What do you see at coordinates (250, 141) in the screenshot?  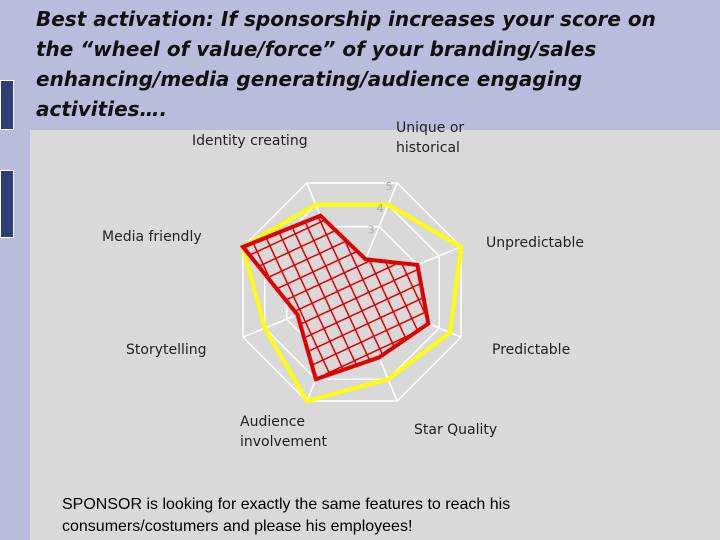 I see `category-label: Identity creating` at bounding box center [250, 141].